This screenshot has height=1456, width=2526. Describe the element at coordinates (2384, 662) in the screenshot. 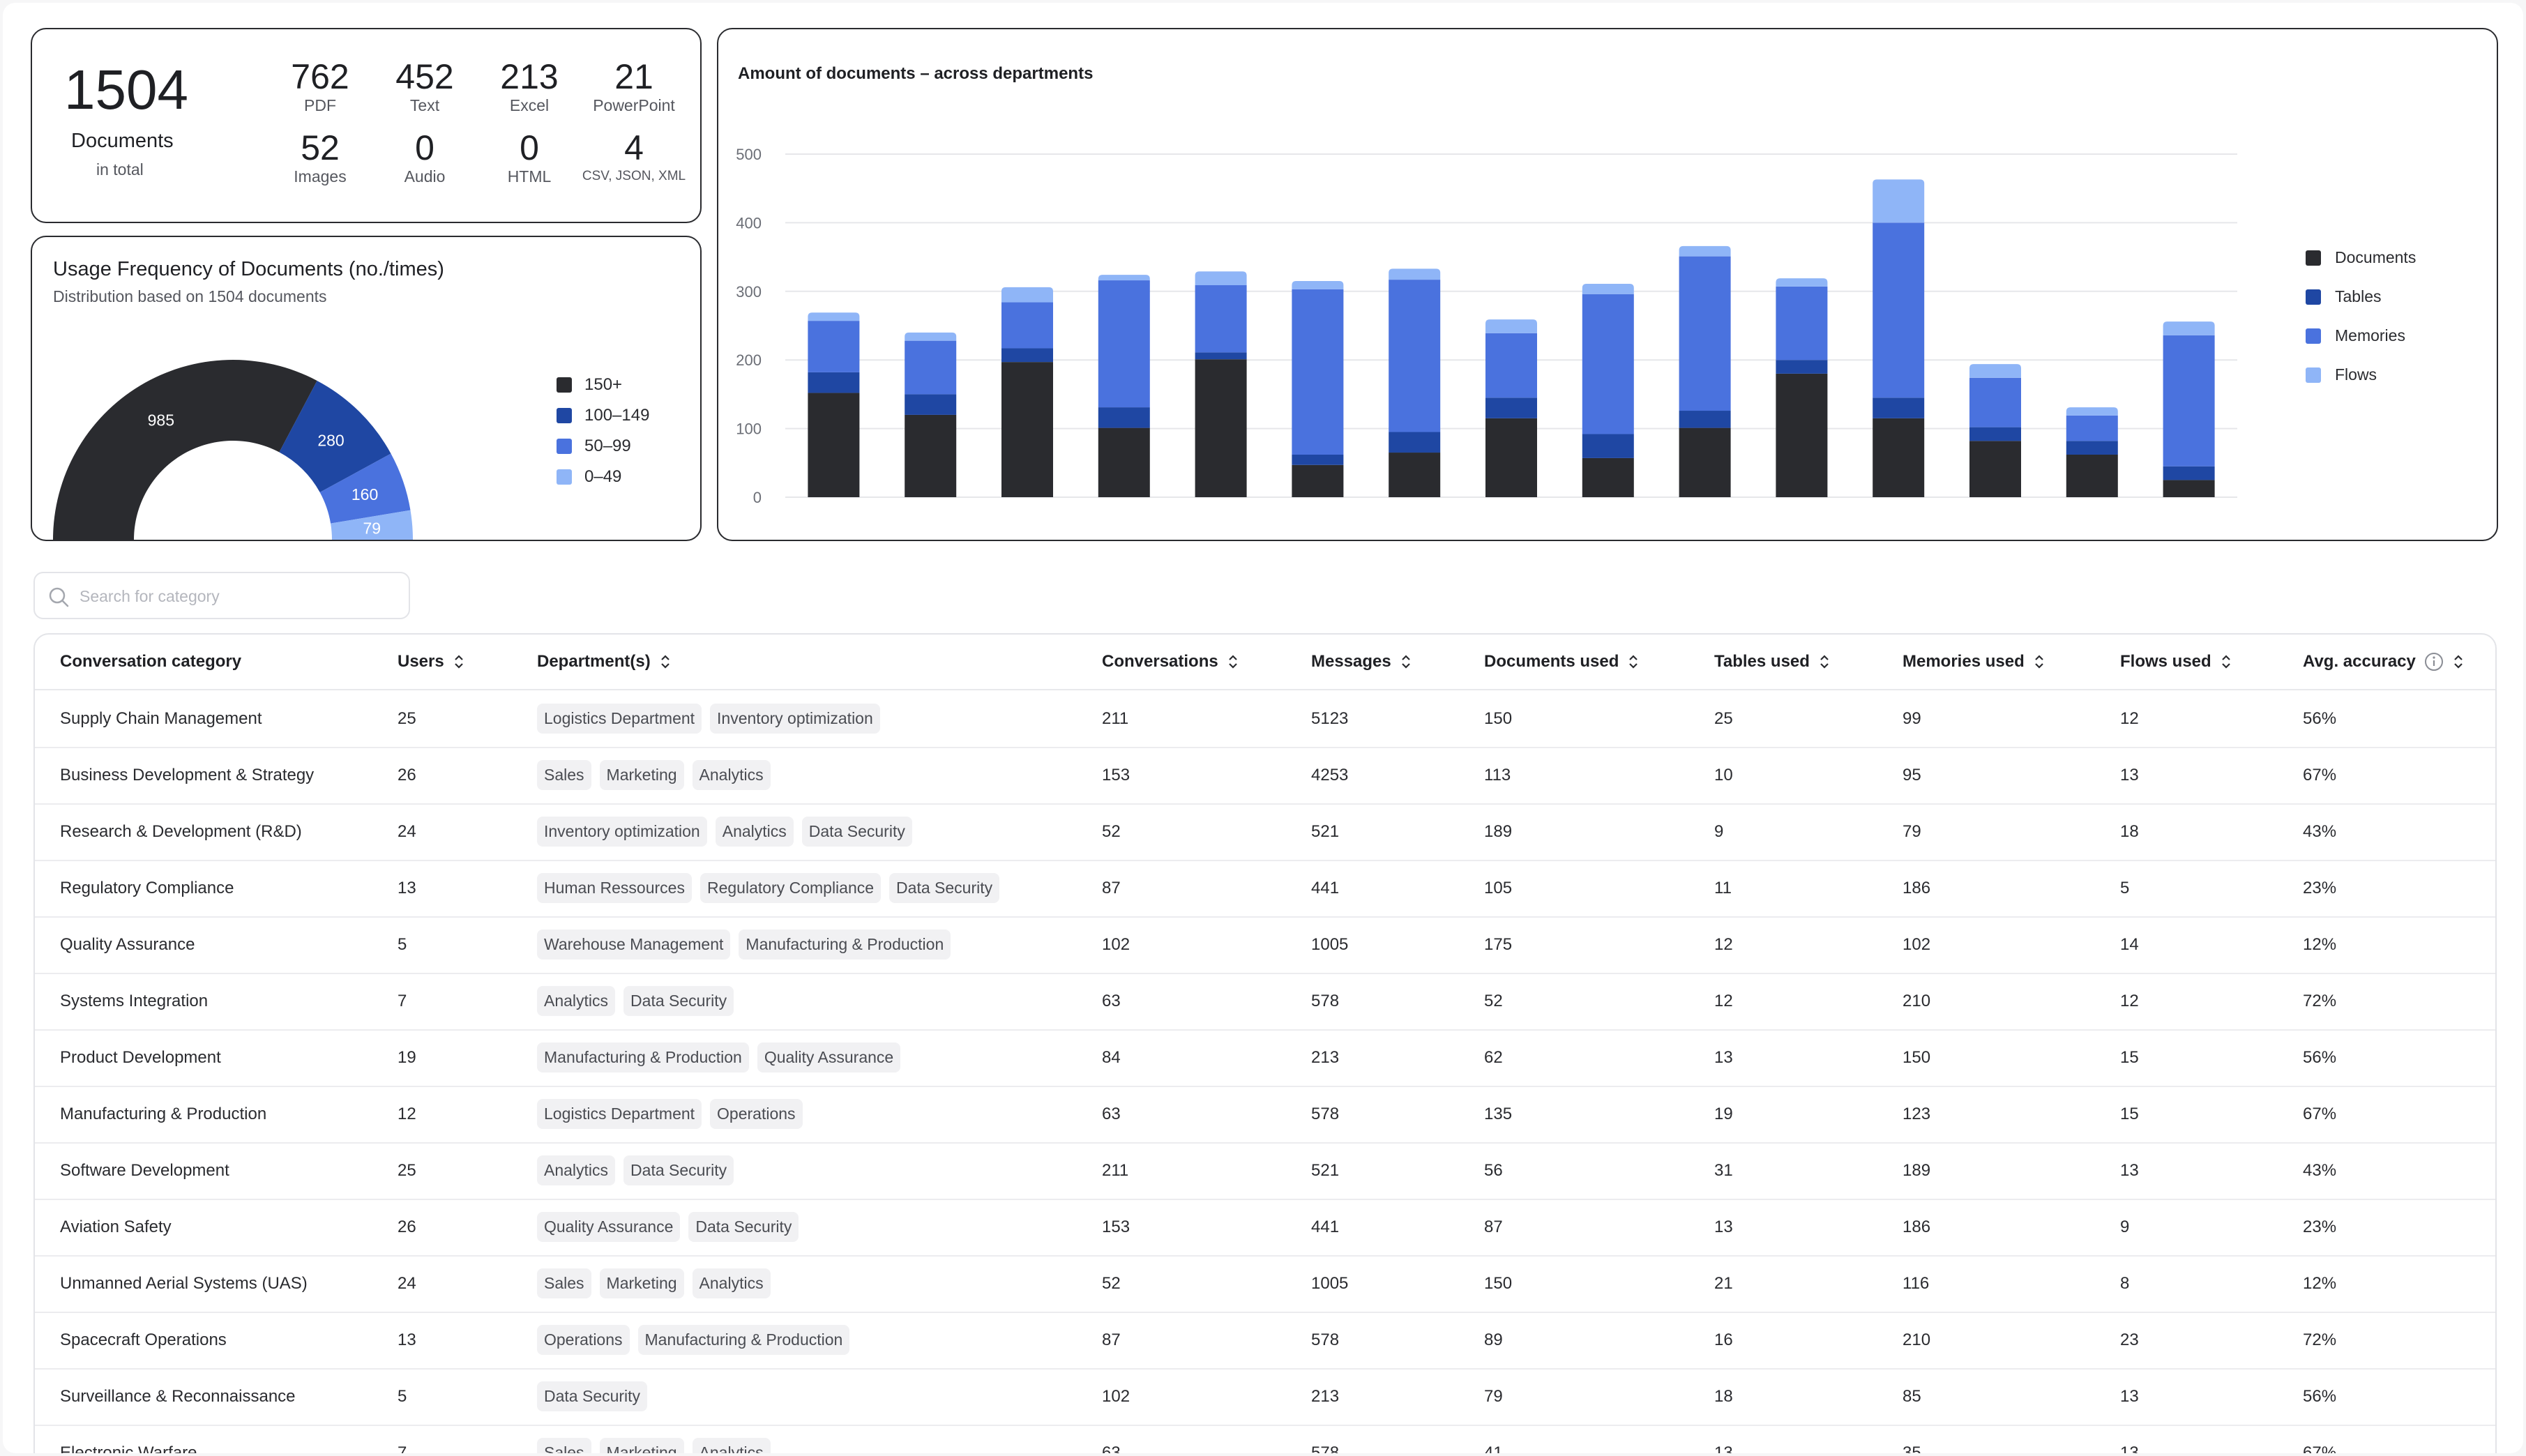

I see `column-header-avg-accuracy: Avg. accuracy` at that location.